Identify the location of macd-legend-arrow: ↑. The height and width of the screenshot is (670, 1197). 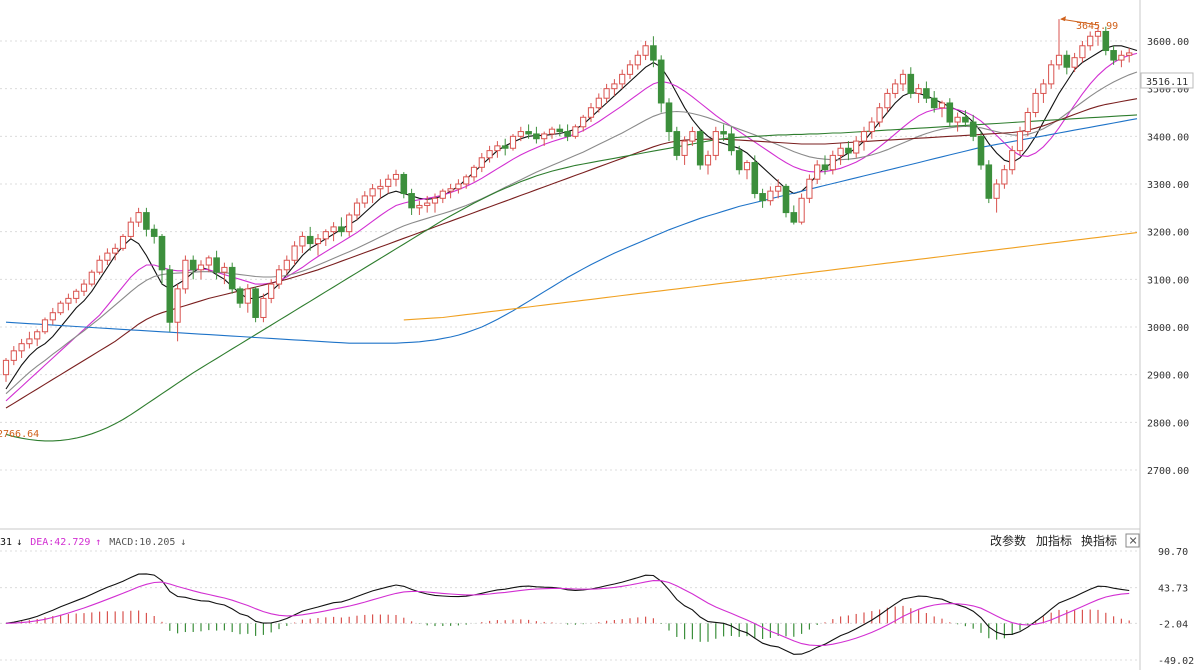
(98, 542).